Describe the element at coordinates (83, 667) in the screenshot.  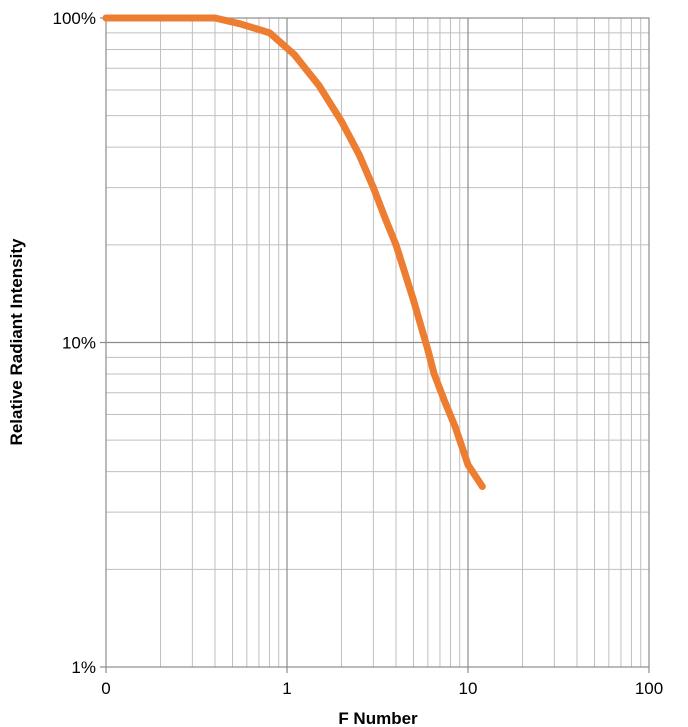
I see `y-tick-label: 1%` at that location.